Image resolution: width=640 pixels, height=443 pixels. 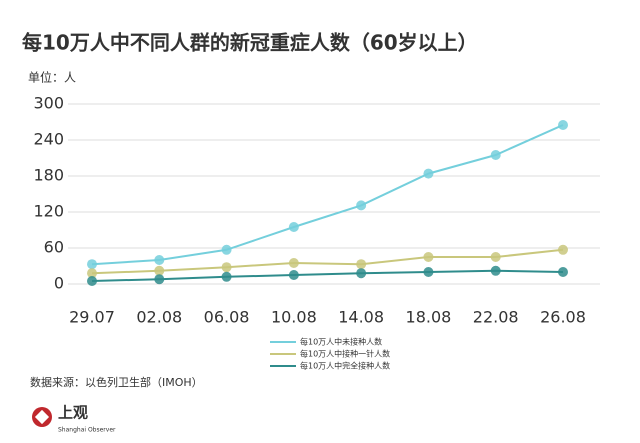 What do you see at coordinates (159, 317) in the screenshot?
I see `x-tick-label: 02.08` at bounding box center [159, 317].